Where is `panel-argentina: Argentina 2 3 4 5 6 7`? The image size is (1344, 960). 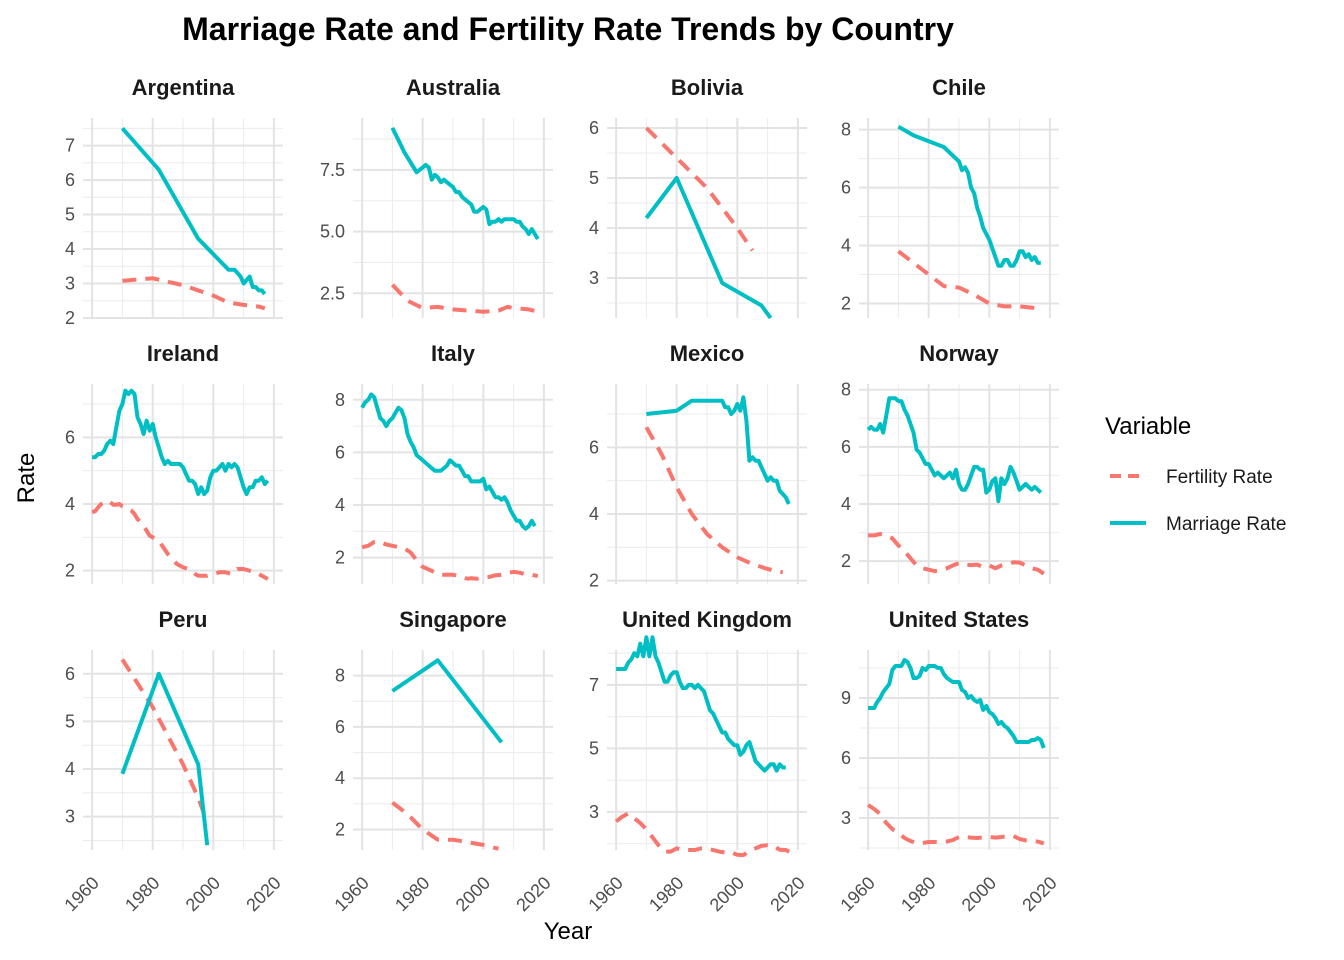
panel-argentina: Argentina 2 3 4 5 6 7 is located at coordinates (174, 201).